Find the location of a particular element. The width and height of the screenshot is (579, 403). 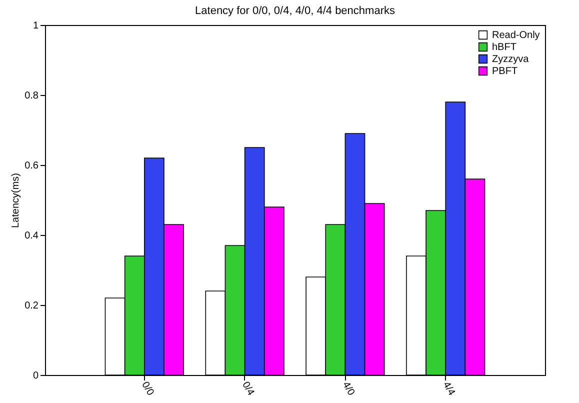

y-tick-label: 1 is located at coordinates (35, 26).